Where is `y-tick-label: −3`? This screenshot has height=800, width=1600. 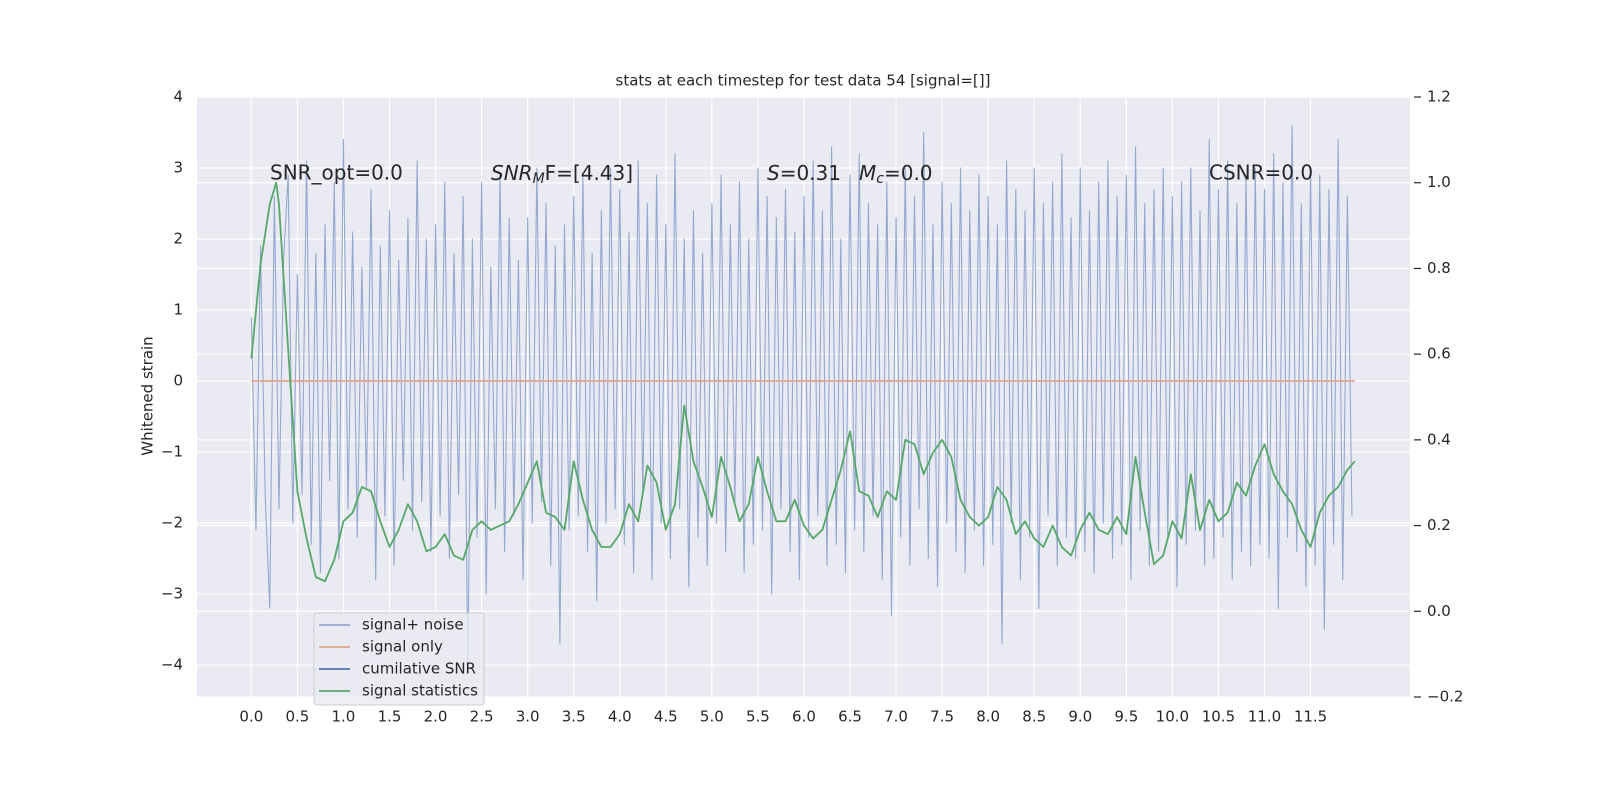
y-tick-label: −3 is located at coordinates (172, 594).